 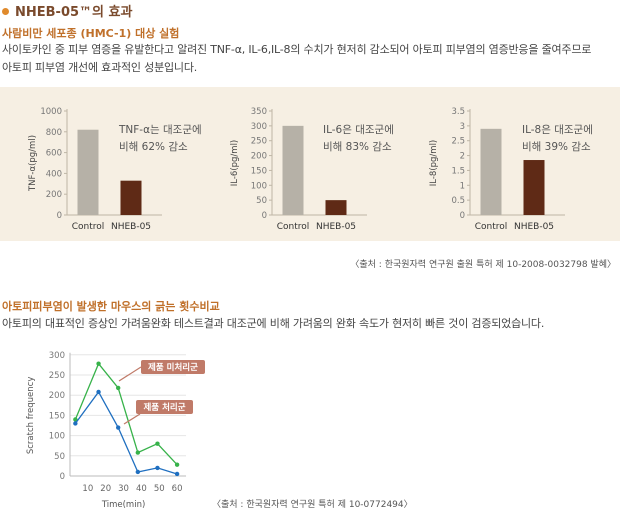 What do you see at coordinates (259, 112) in the screenshot?
I see `y-tick-label: 350` at bounding box center [259, 112].